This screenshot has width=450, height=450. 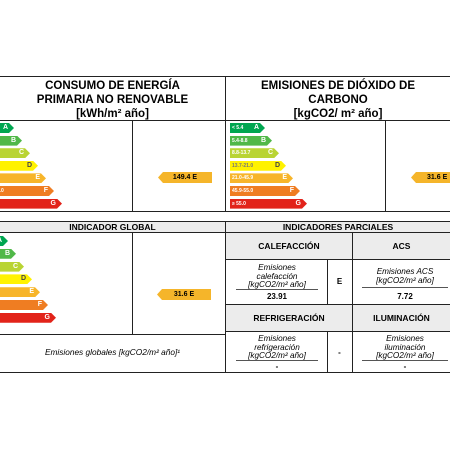 What do you see at coordinates (225, 144) in the screenshot?
I see `top-center-divider` at bounding box center [225, 144].